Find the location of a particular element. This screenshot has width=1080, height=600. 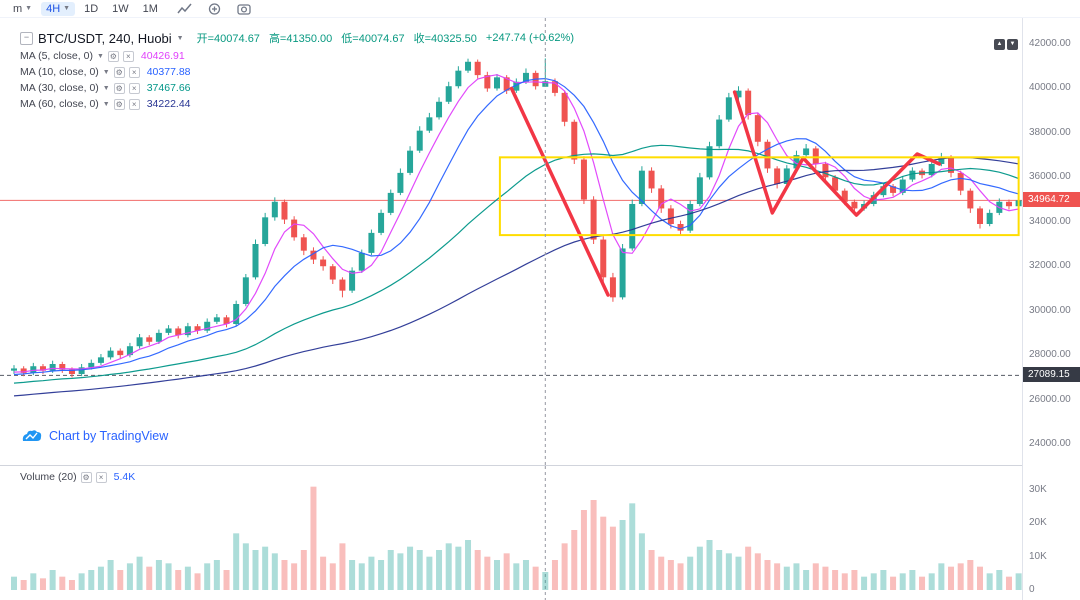

last-price-label: 34964.72 is located at coordinates (1051, 200).